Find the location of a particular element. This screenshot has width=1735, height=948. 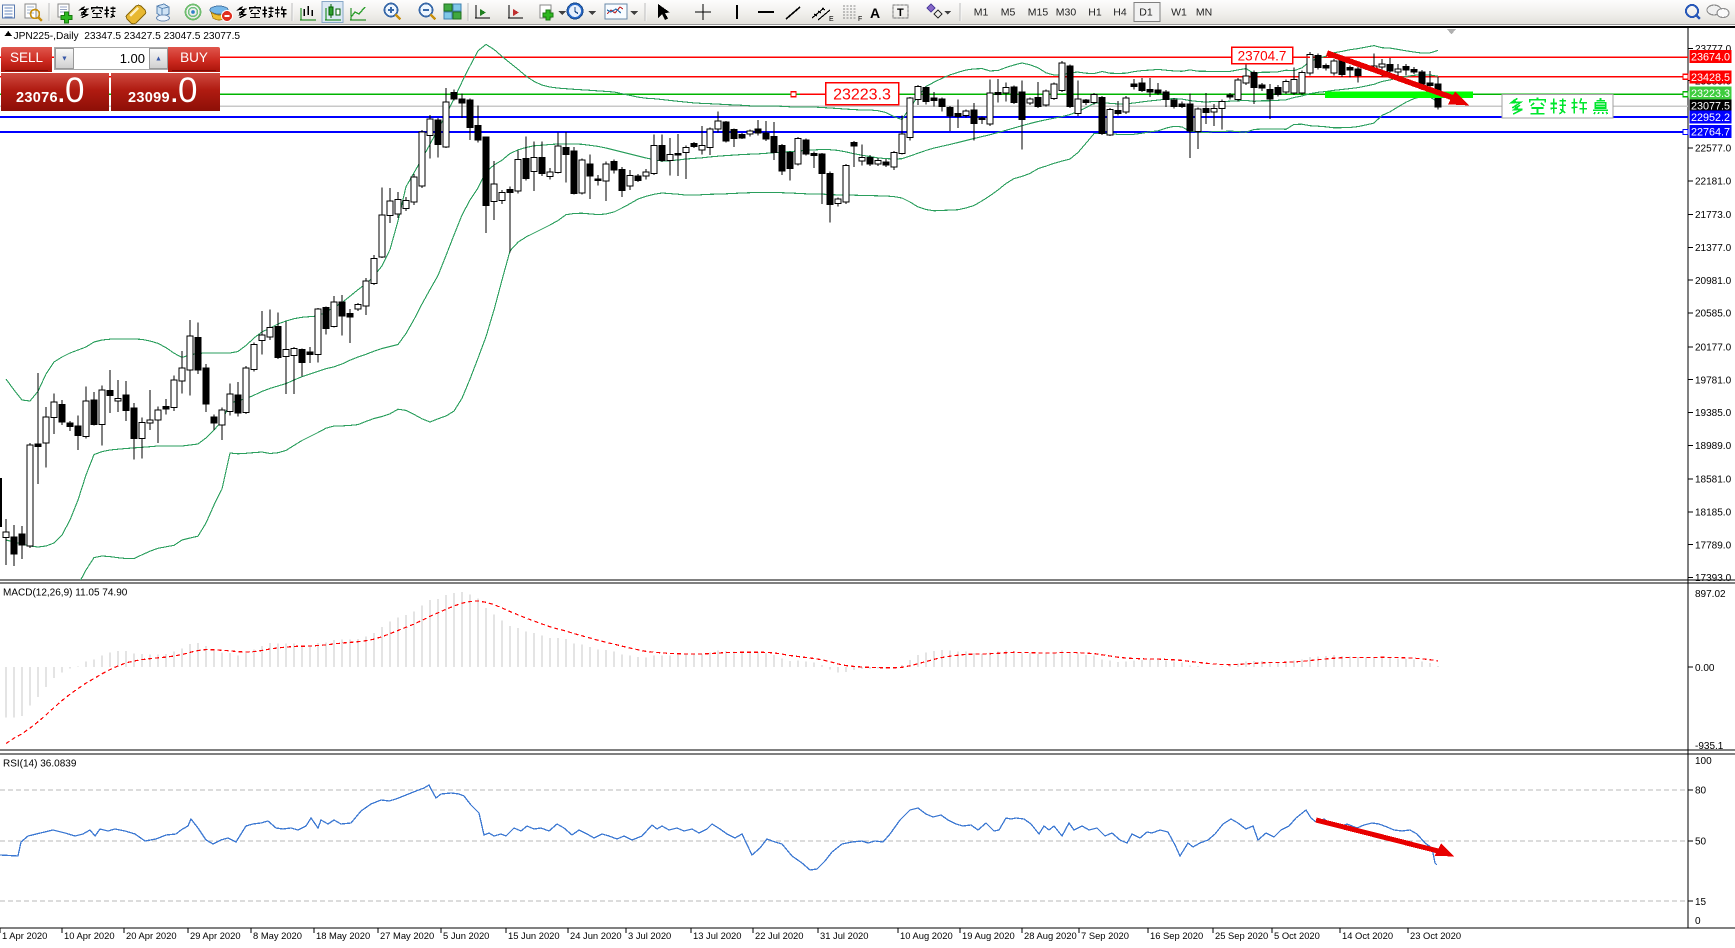

svg-text: 50 is located at coordinates (1701, 842).